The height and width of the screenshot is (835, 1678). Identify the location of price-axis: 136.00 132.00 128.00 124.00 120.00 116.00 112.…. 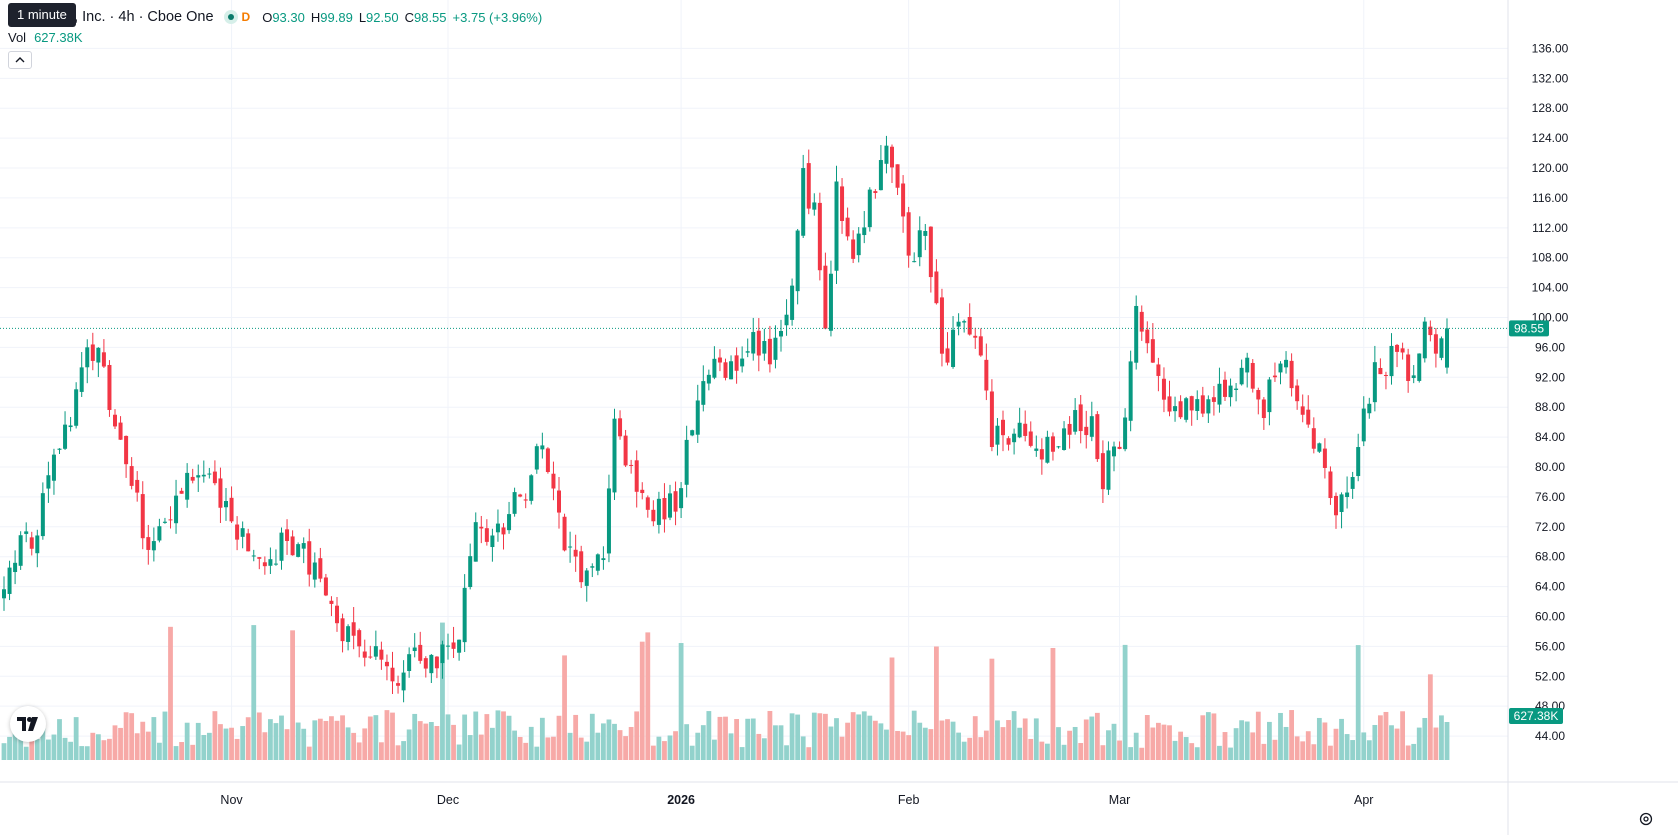
(1538, 417).